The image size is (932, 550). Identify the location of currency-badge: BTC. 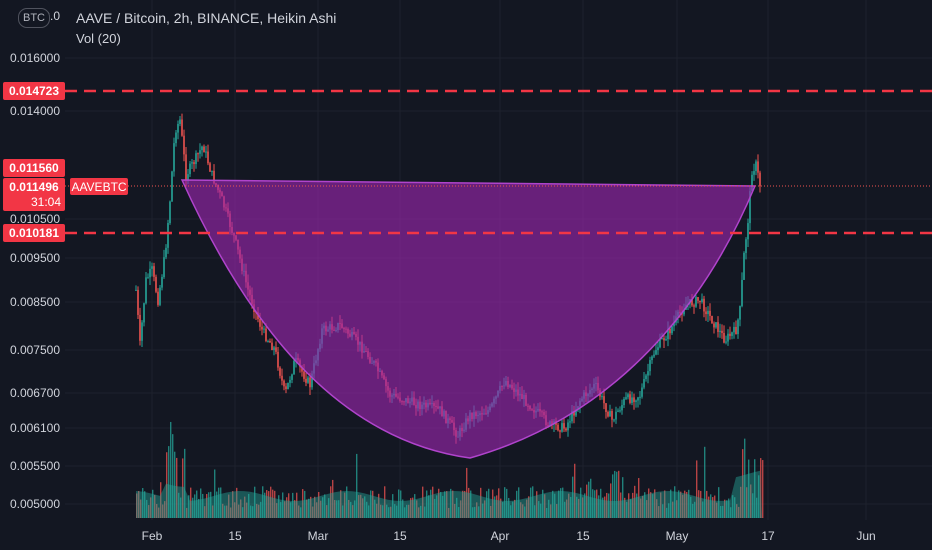
(34, 18).